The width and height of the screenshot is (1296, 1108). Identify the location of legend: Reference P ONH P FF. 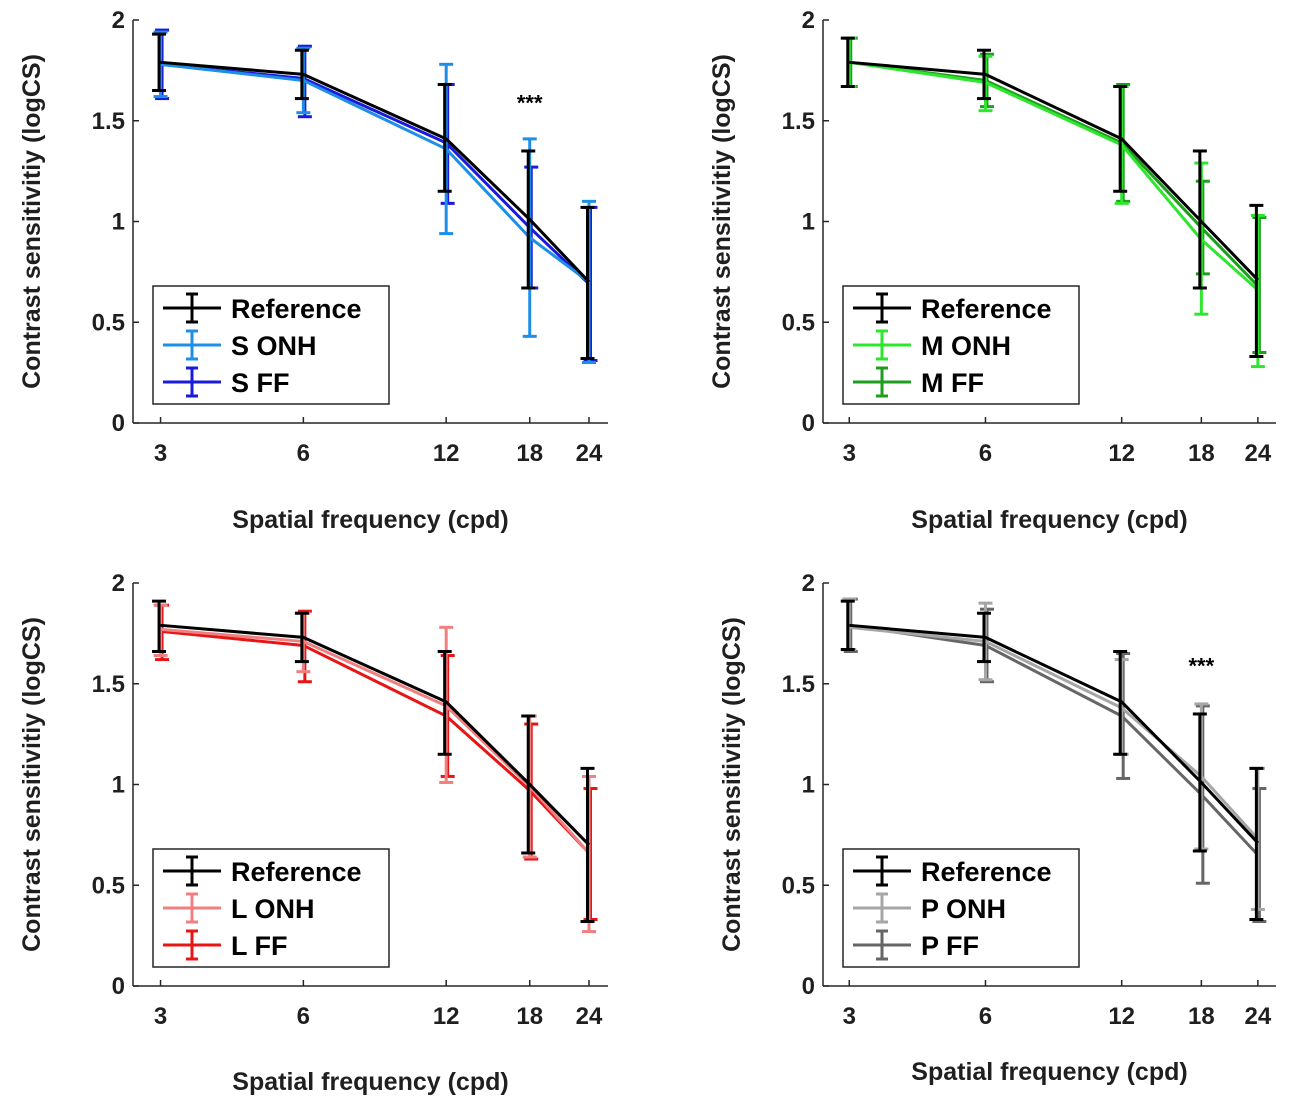
(961, 908).